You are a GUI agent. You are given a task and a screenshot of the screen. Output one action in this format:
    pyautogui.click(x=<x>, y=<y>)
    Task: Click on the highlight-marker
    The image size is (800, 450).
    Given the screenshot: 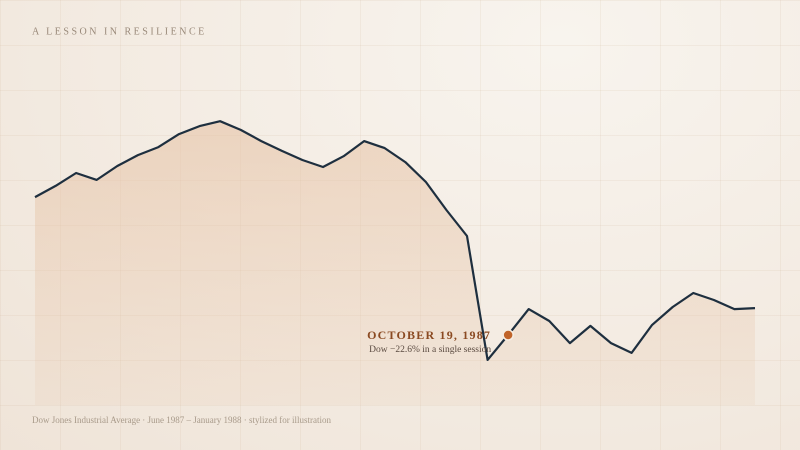 What is the action you would take?
    pyautogui.click(x=508, y=335)
    